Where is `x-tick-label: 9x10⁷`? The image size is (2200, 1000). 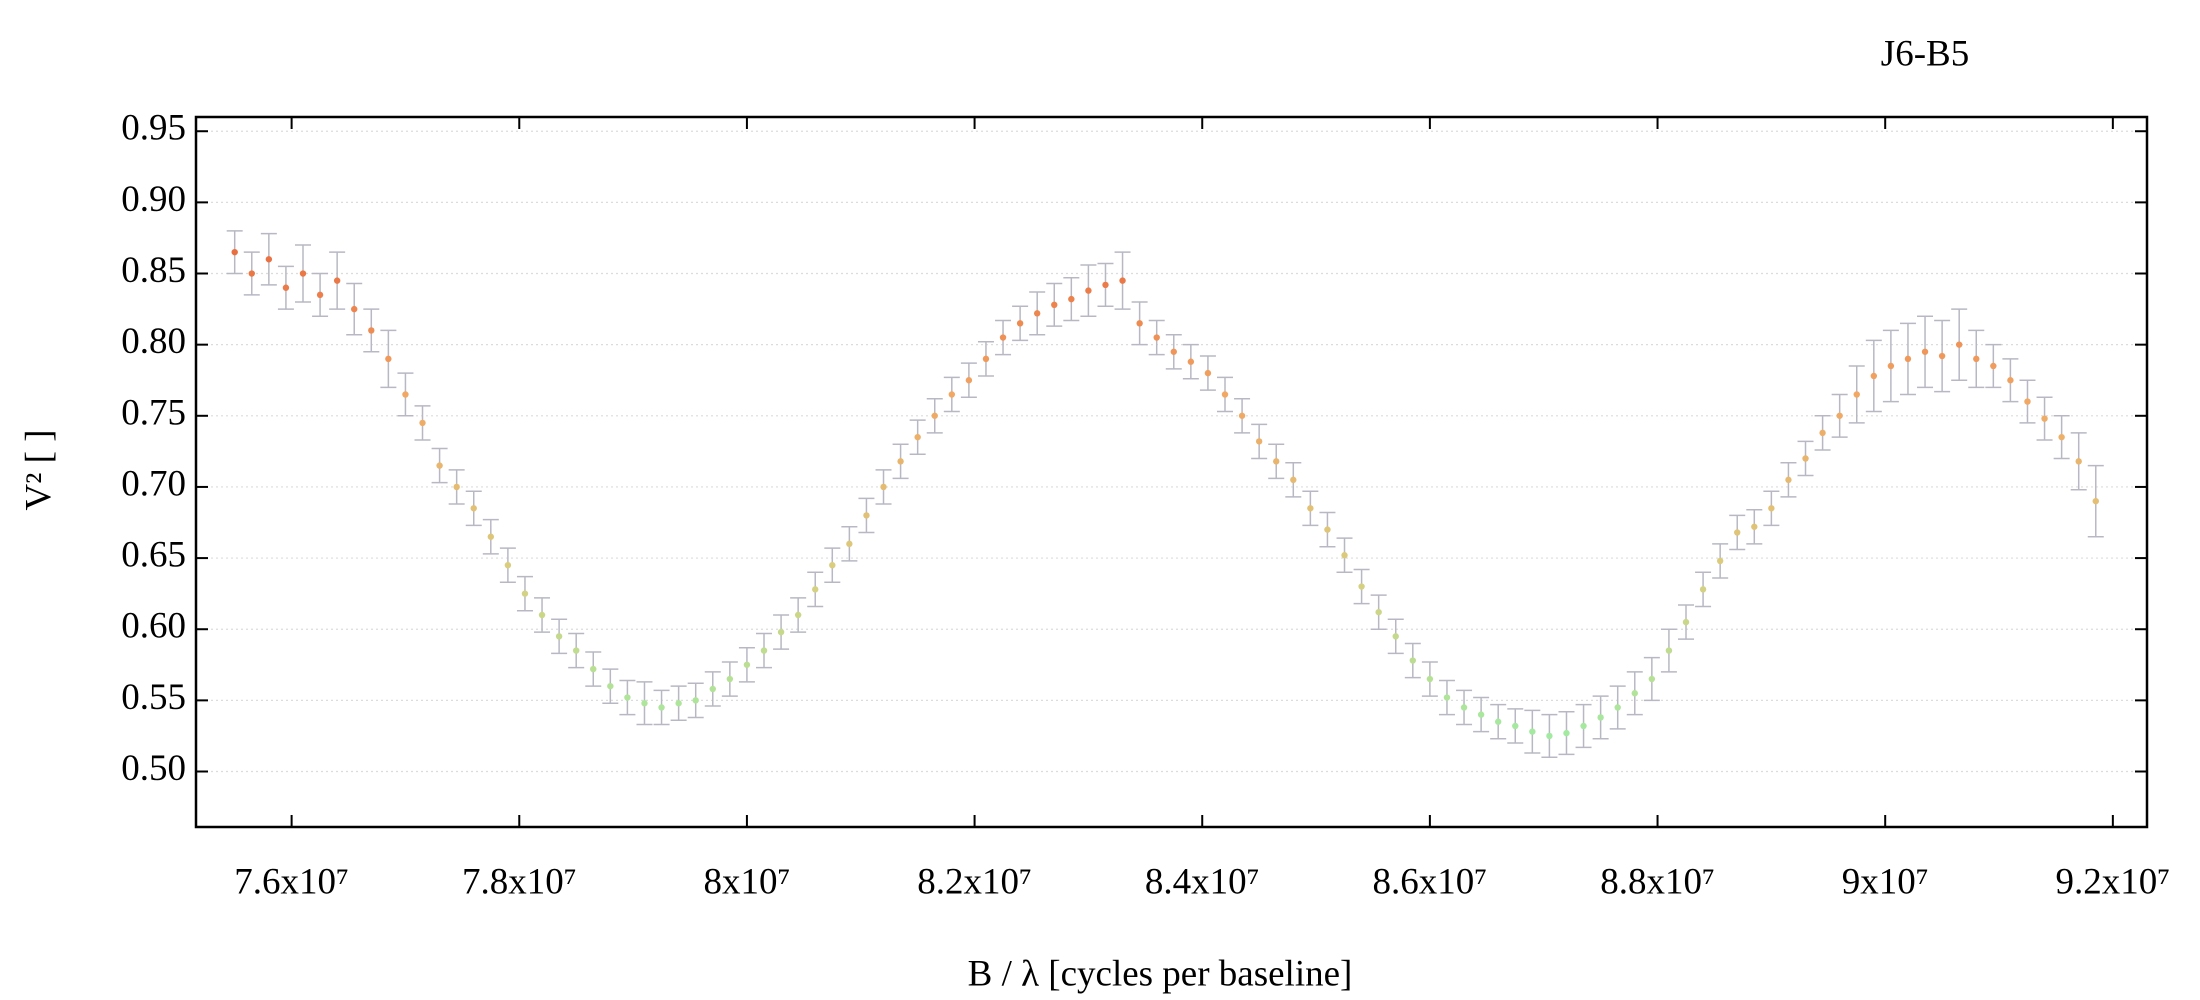
x-tick-label: 9x10⁷ is located at coordinates (1885, 881).